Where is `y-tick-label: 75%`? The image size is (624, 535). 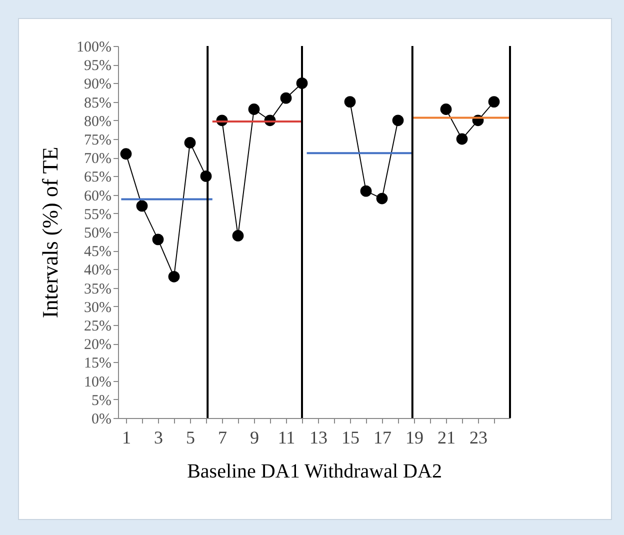
y-tick-label: 75% is located at coordinates (98, 140).